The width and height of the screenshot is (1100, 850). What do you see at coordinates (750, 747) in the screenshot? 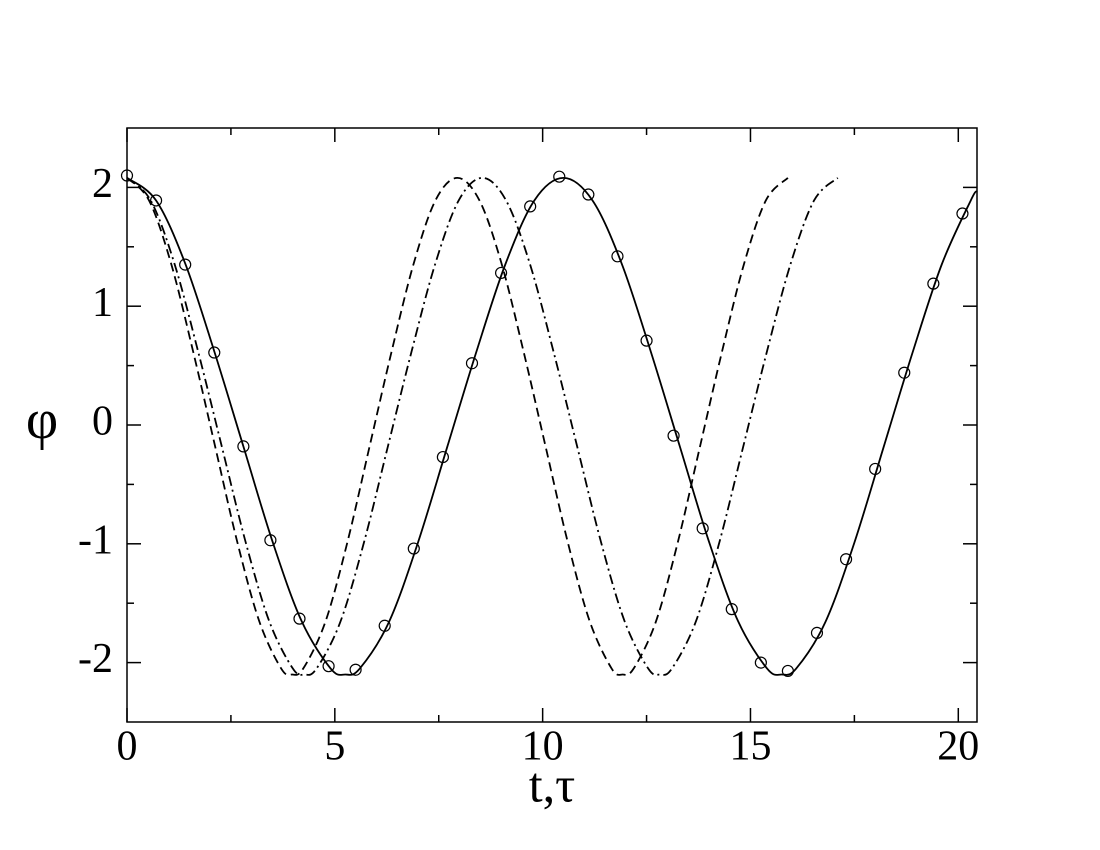
I see `x-tick-label: 15` at bounding box center [750, 747].